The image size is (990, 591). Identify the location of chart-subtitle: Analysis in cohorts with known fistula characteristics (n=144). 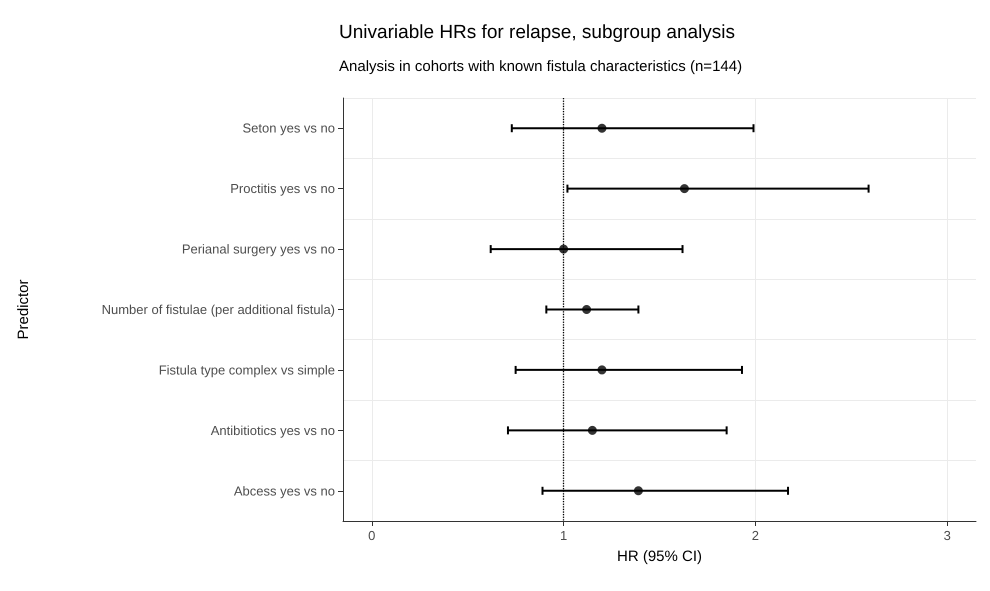
(540, 66).